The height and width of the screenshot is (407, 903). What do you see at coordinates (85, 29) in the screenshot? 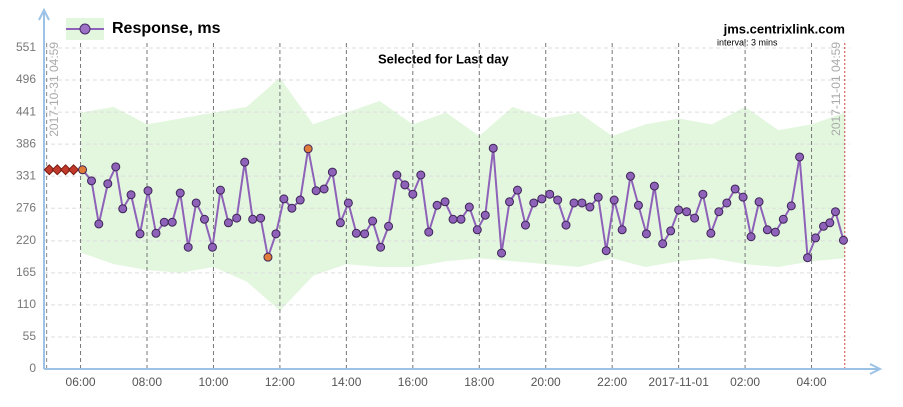
I see `legend-marker` at bounding box center [85, 29].